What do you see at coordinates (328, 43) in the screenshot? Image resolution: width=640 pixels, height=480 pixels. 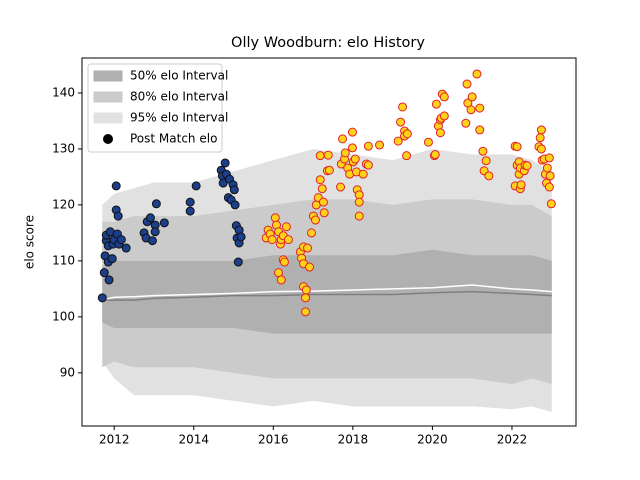 I see `chart-title: Olly Woodburn: elo History` at bounding box center [328, 43].